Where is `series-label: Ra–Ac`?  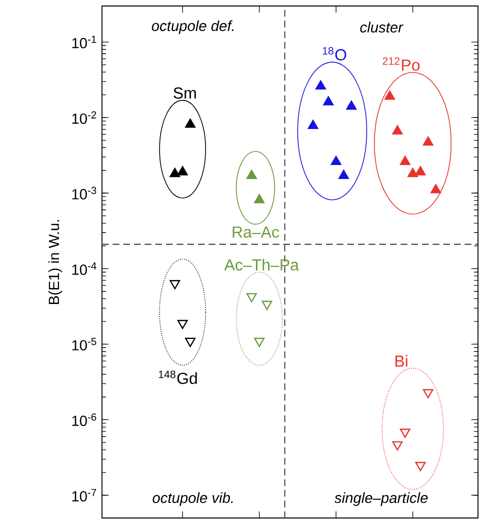 series-label: Ra–Ac is located at coordinates (256, 232).